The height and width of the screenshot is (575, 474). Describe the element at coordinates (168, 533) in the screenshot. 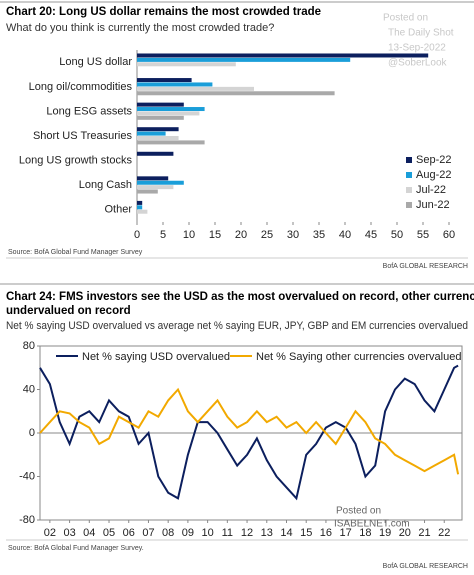

I see `x-tick-label: 08` at that location.